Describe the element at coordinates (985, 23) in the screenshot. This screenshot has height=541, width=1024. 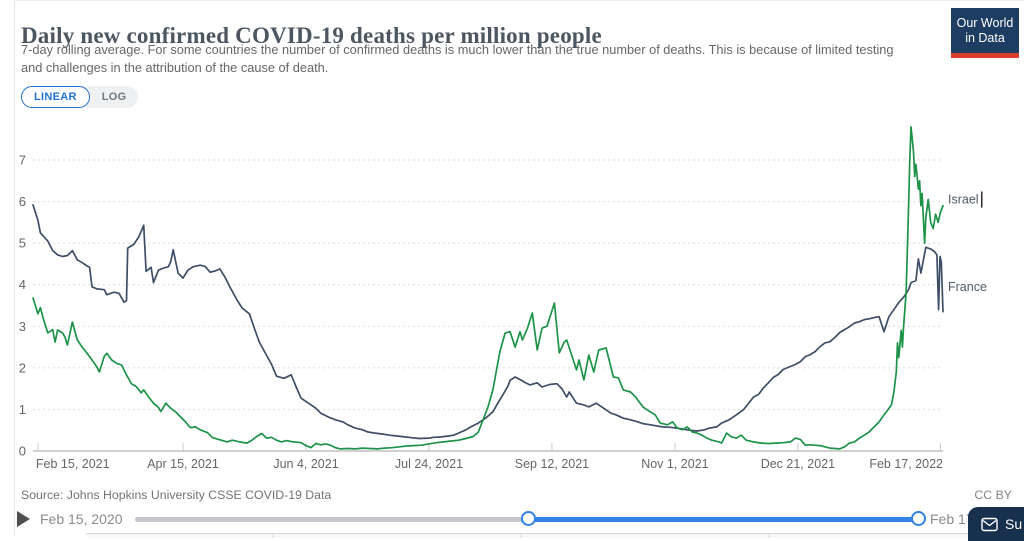
I see `owid-logo-line1: Our World` at that location.